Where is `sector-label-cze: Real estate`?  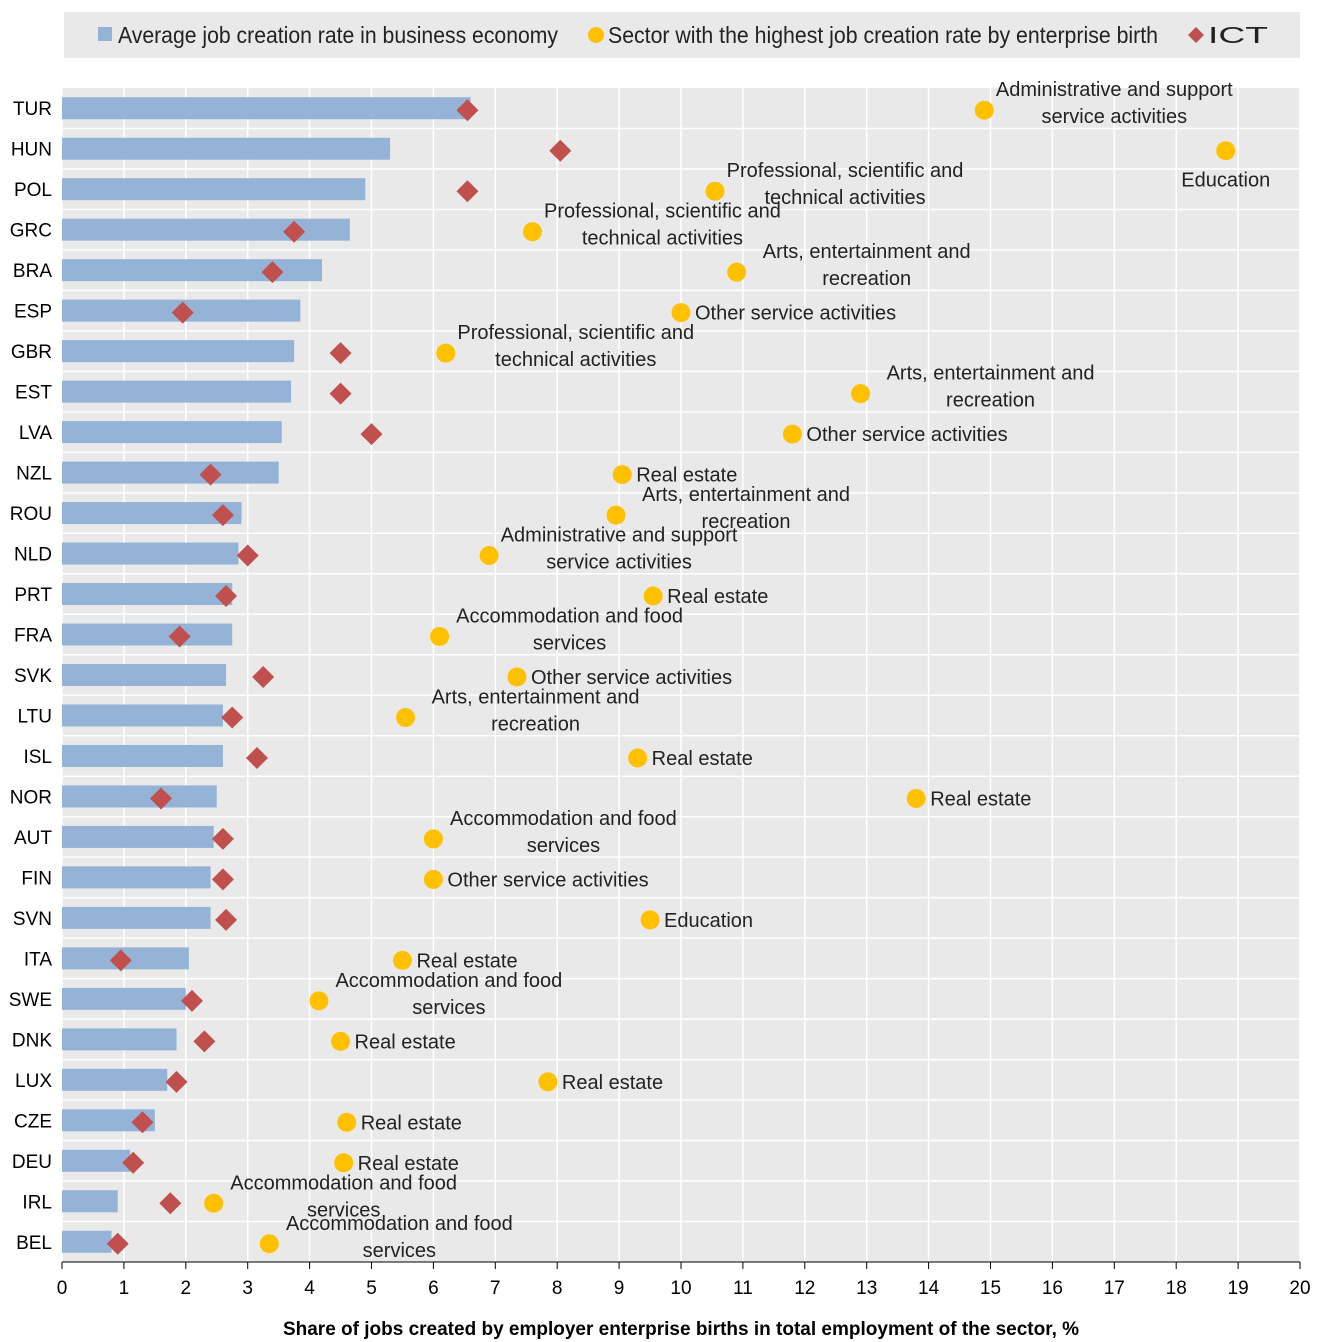
sector-label-cze: Real estate is located at coordinates (411, 1123).